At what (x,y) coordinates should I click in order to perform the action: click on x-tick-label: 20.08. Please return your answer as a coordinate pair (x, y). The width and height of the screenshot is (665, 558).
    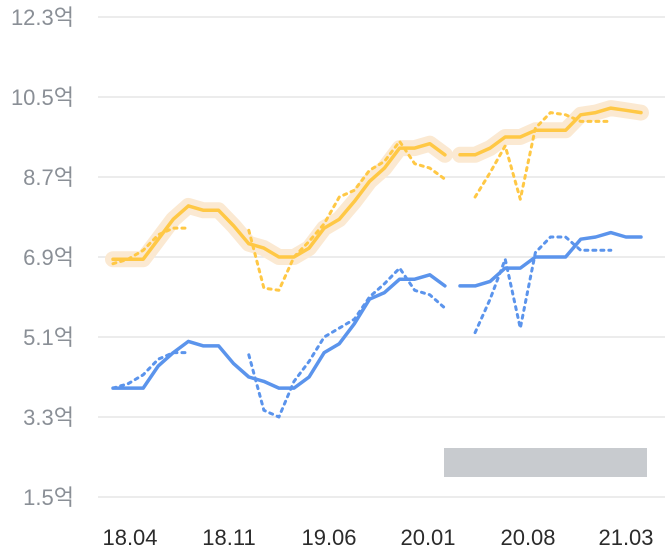
    Looking at the image, I should click on (527, 537).